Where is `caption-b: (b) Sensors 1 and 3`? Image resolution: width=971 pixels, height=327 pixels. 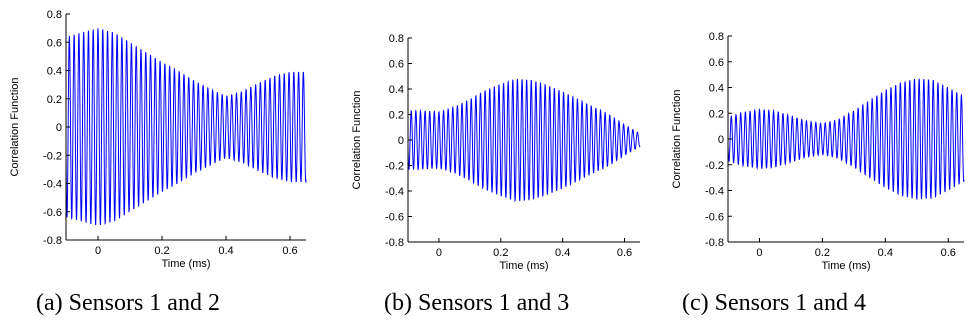
caption-b: (b) Sensors 1 and 3 is located at coordinates (477, 303).